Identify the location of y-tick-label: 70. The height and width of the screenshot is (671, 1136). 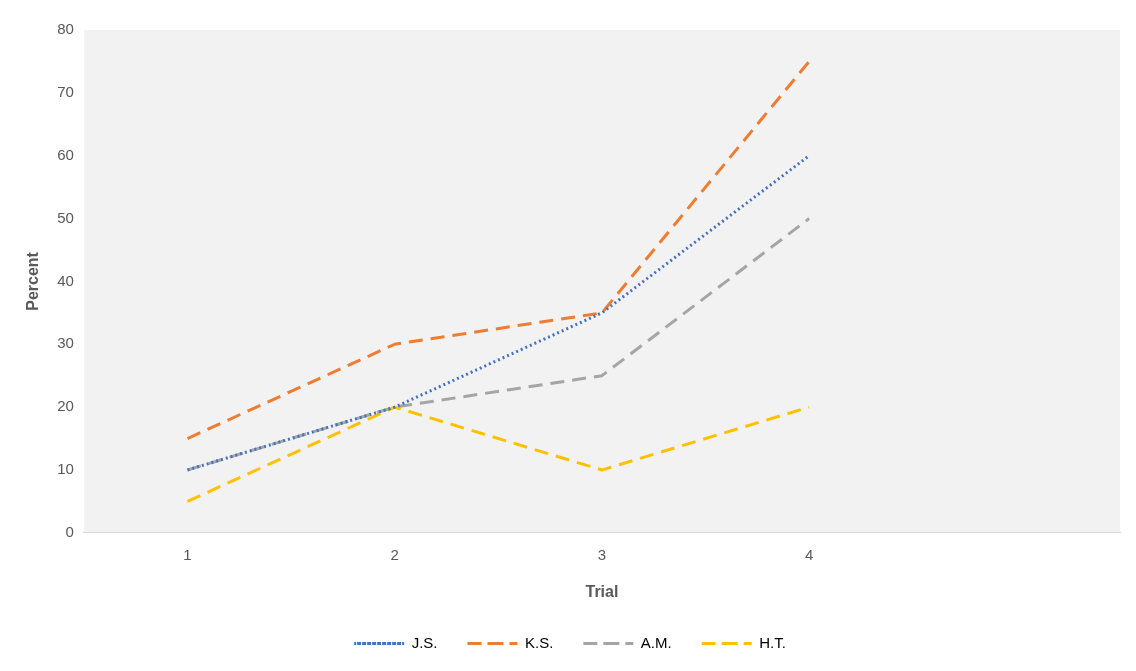
(65, 91).